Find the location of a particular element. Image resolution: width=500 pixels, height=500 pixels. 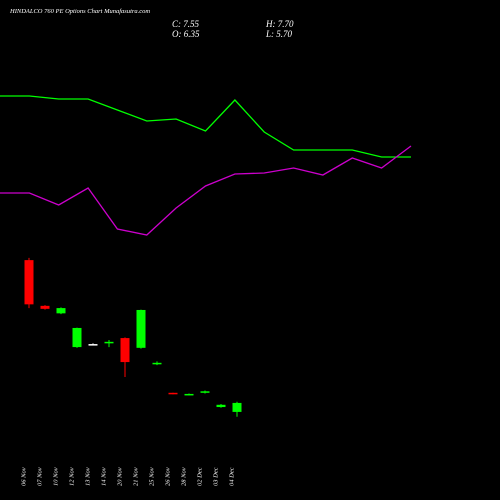

x-tick-label: 06 Nov is located at coordinates (23, 476).